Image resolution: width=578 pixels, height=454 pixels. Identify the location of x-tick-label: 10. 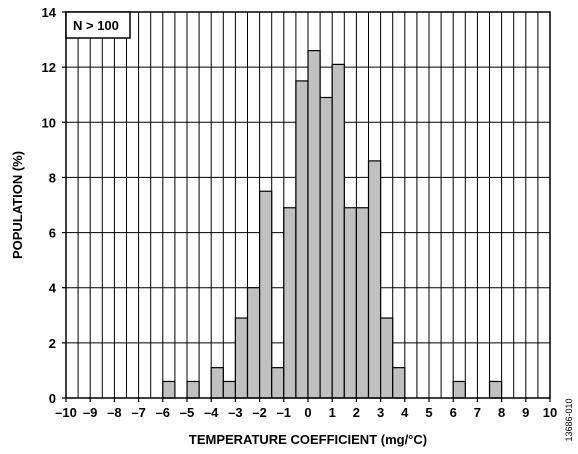
(550, 412).